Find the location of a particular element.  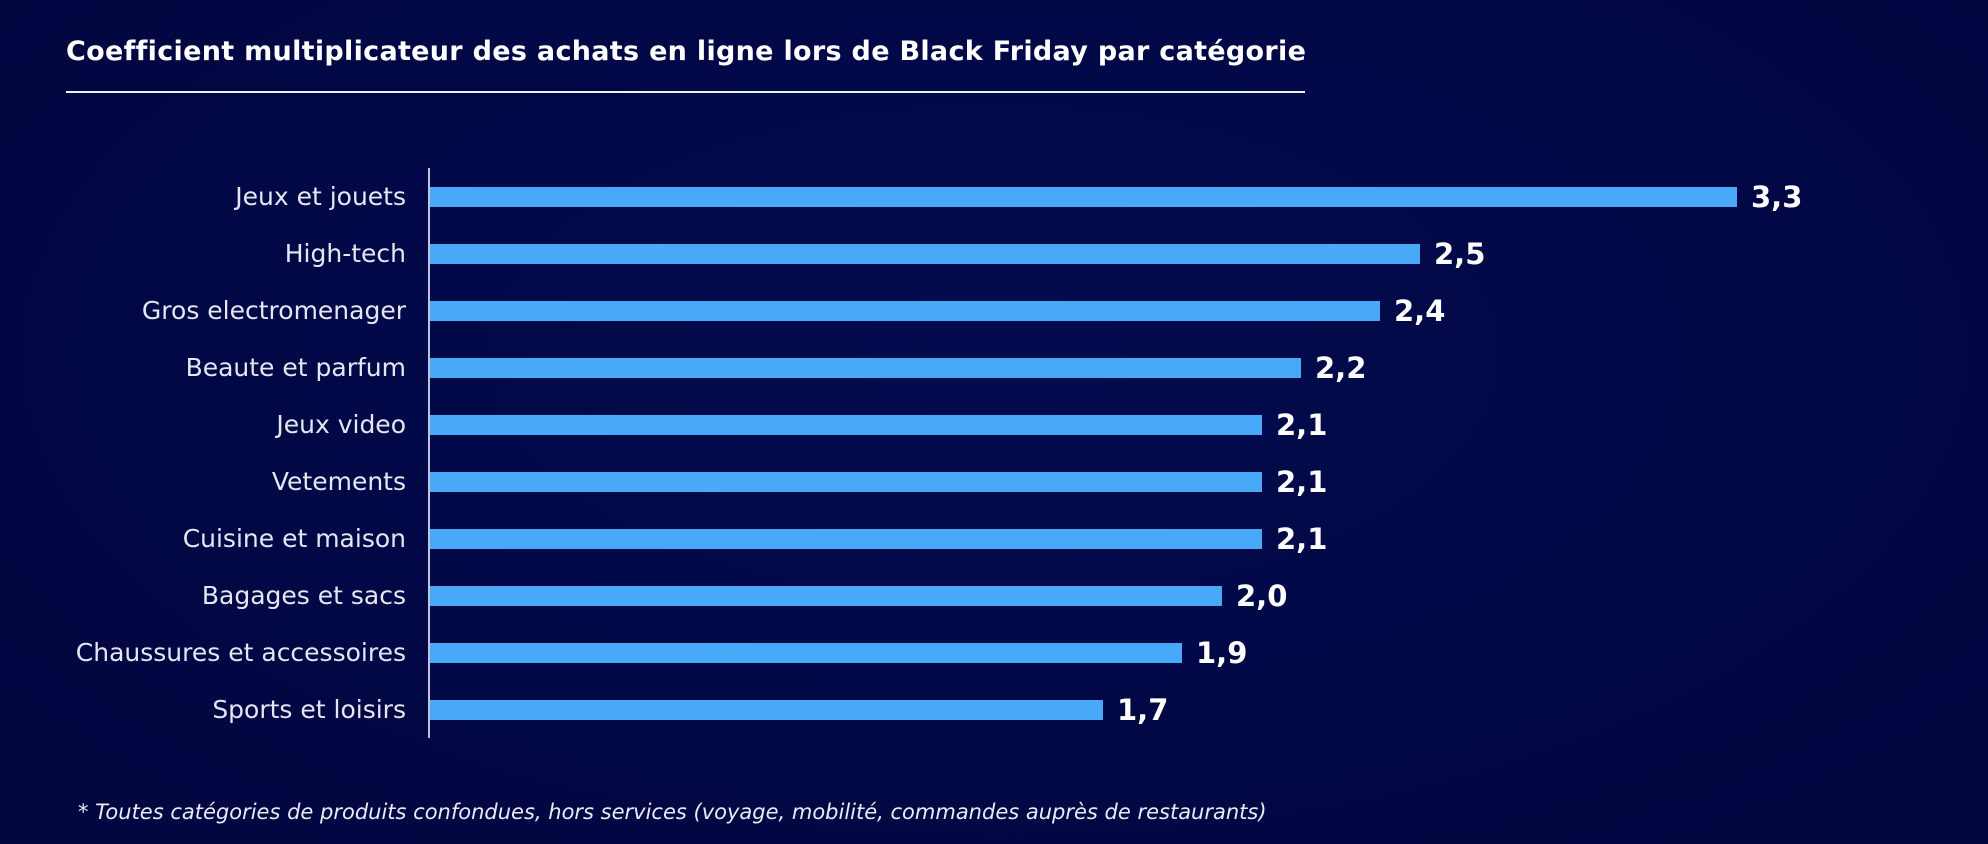

chart-row: Jeux et jouets 3,3 is located at coordinates (994, 196).